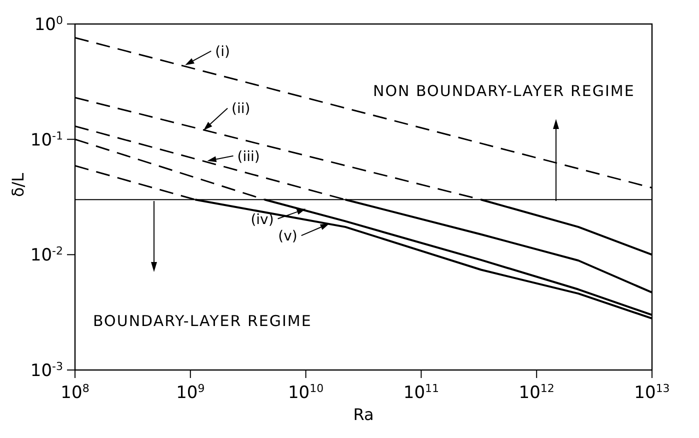  I want to click on annotation: (i), so click(222, 52).